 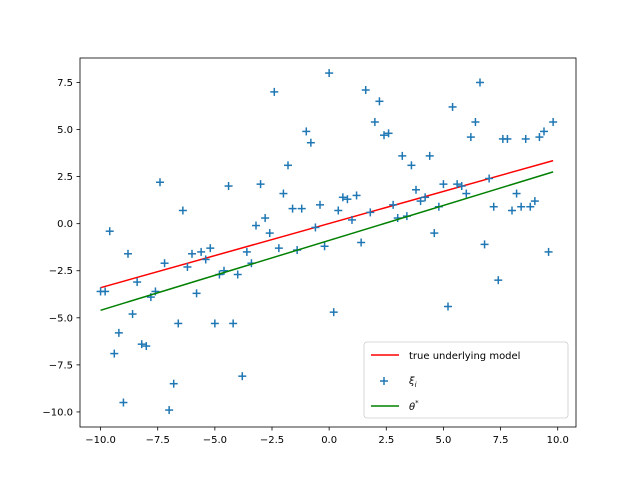 I want to click on y-axis-ticks: −10.0 −7.5 −5.0 −2.5 0.0 2.5 5.0 7.5, so click(x=61, y=248).